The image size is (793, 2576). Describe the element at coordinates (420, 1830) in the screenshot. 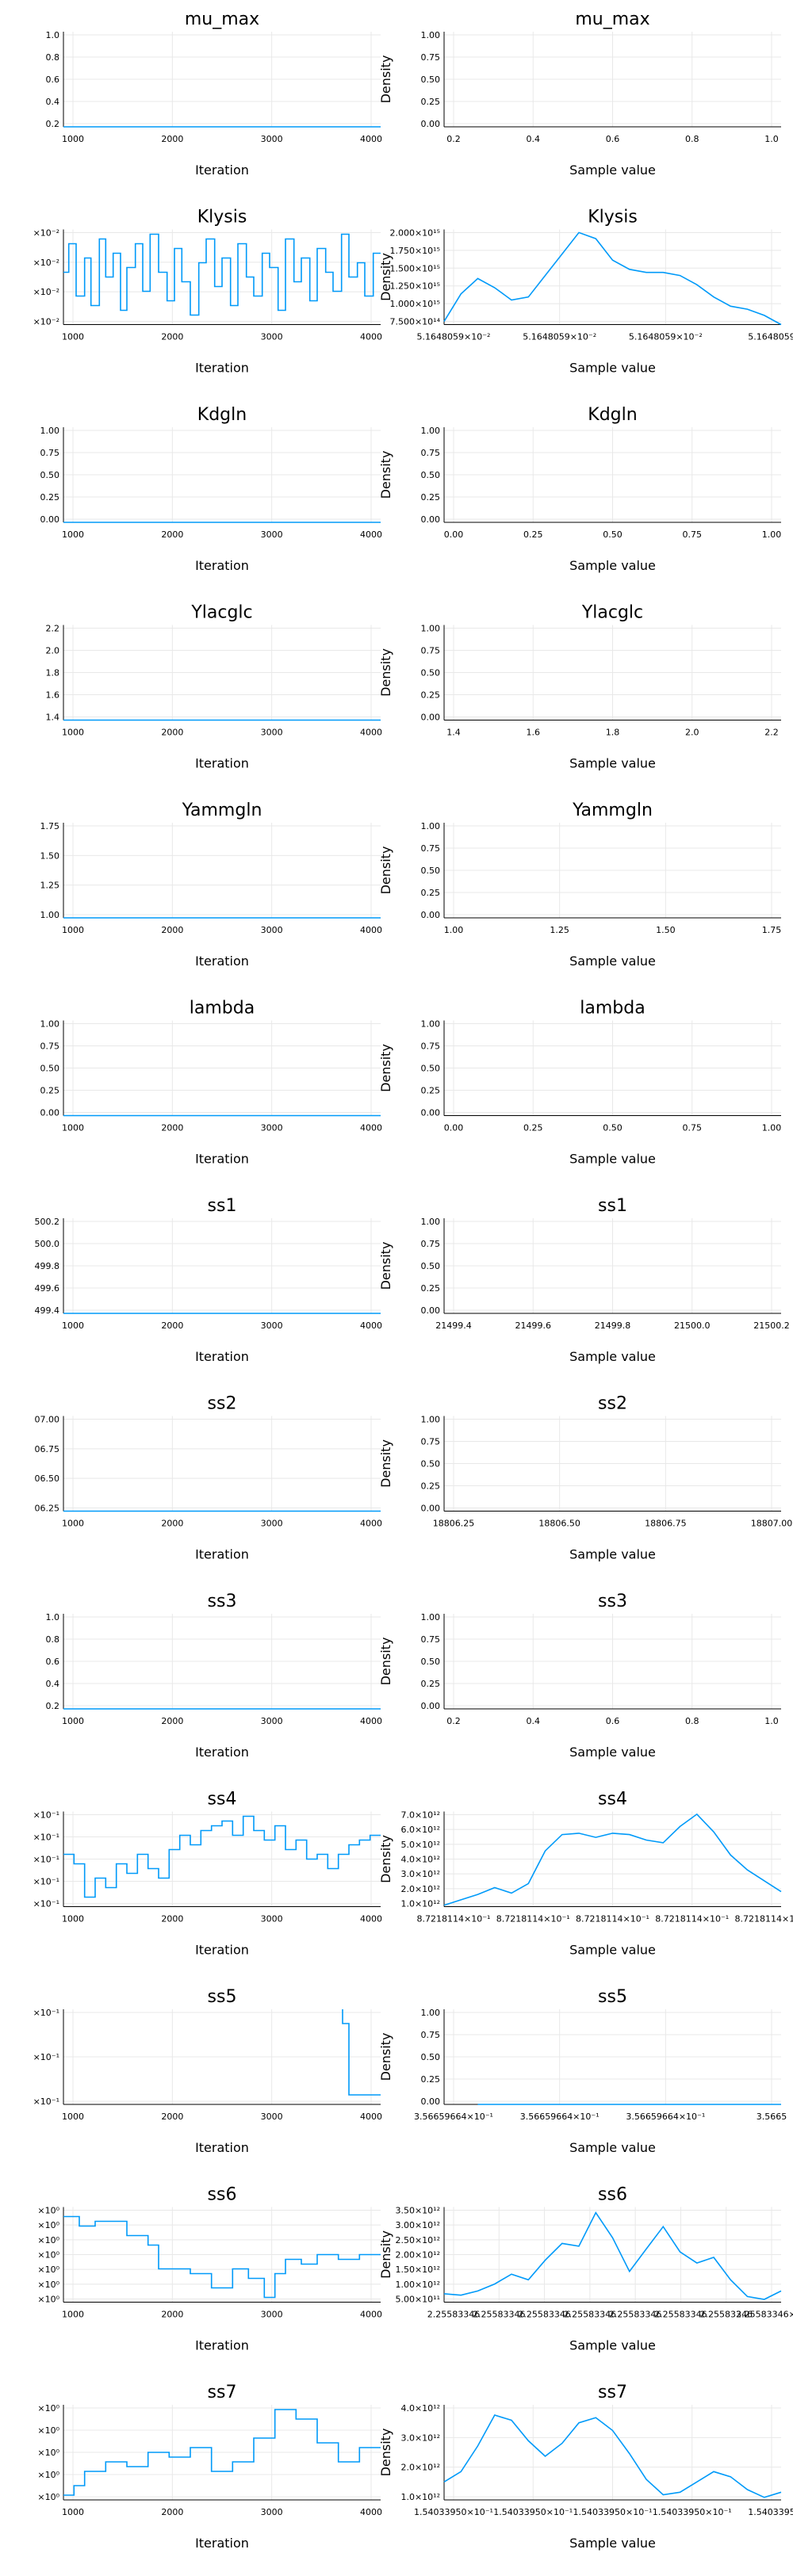

I see `y-tick-label: 6.0×10¹²` at that location.